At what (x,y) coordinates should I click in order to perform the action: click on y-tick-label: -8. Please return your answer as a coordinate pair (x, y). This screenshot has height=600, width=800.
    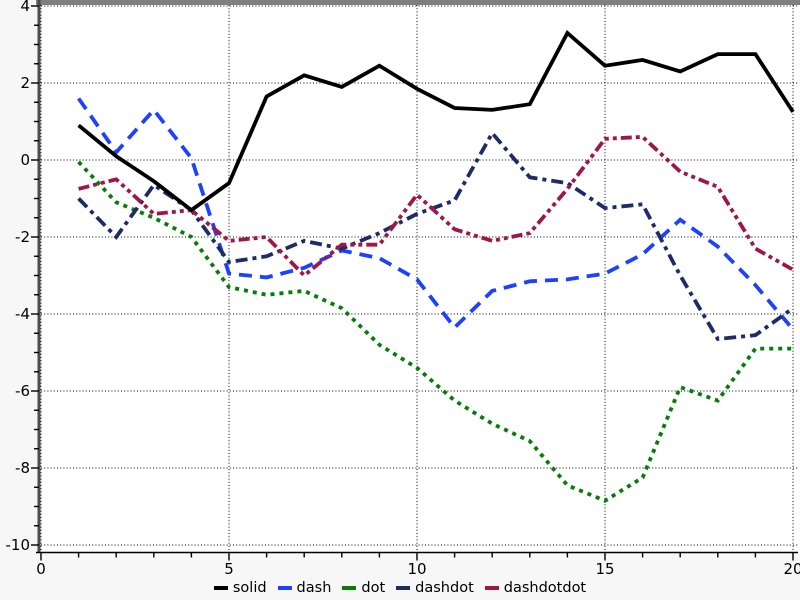
    Looking at the image, I should click on (22, 468).